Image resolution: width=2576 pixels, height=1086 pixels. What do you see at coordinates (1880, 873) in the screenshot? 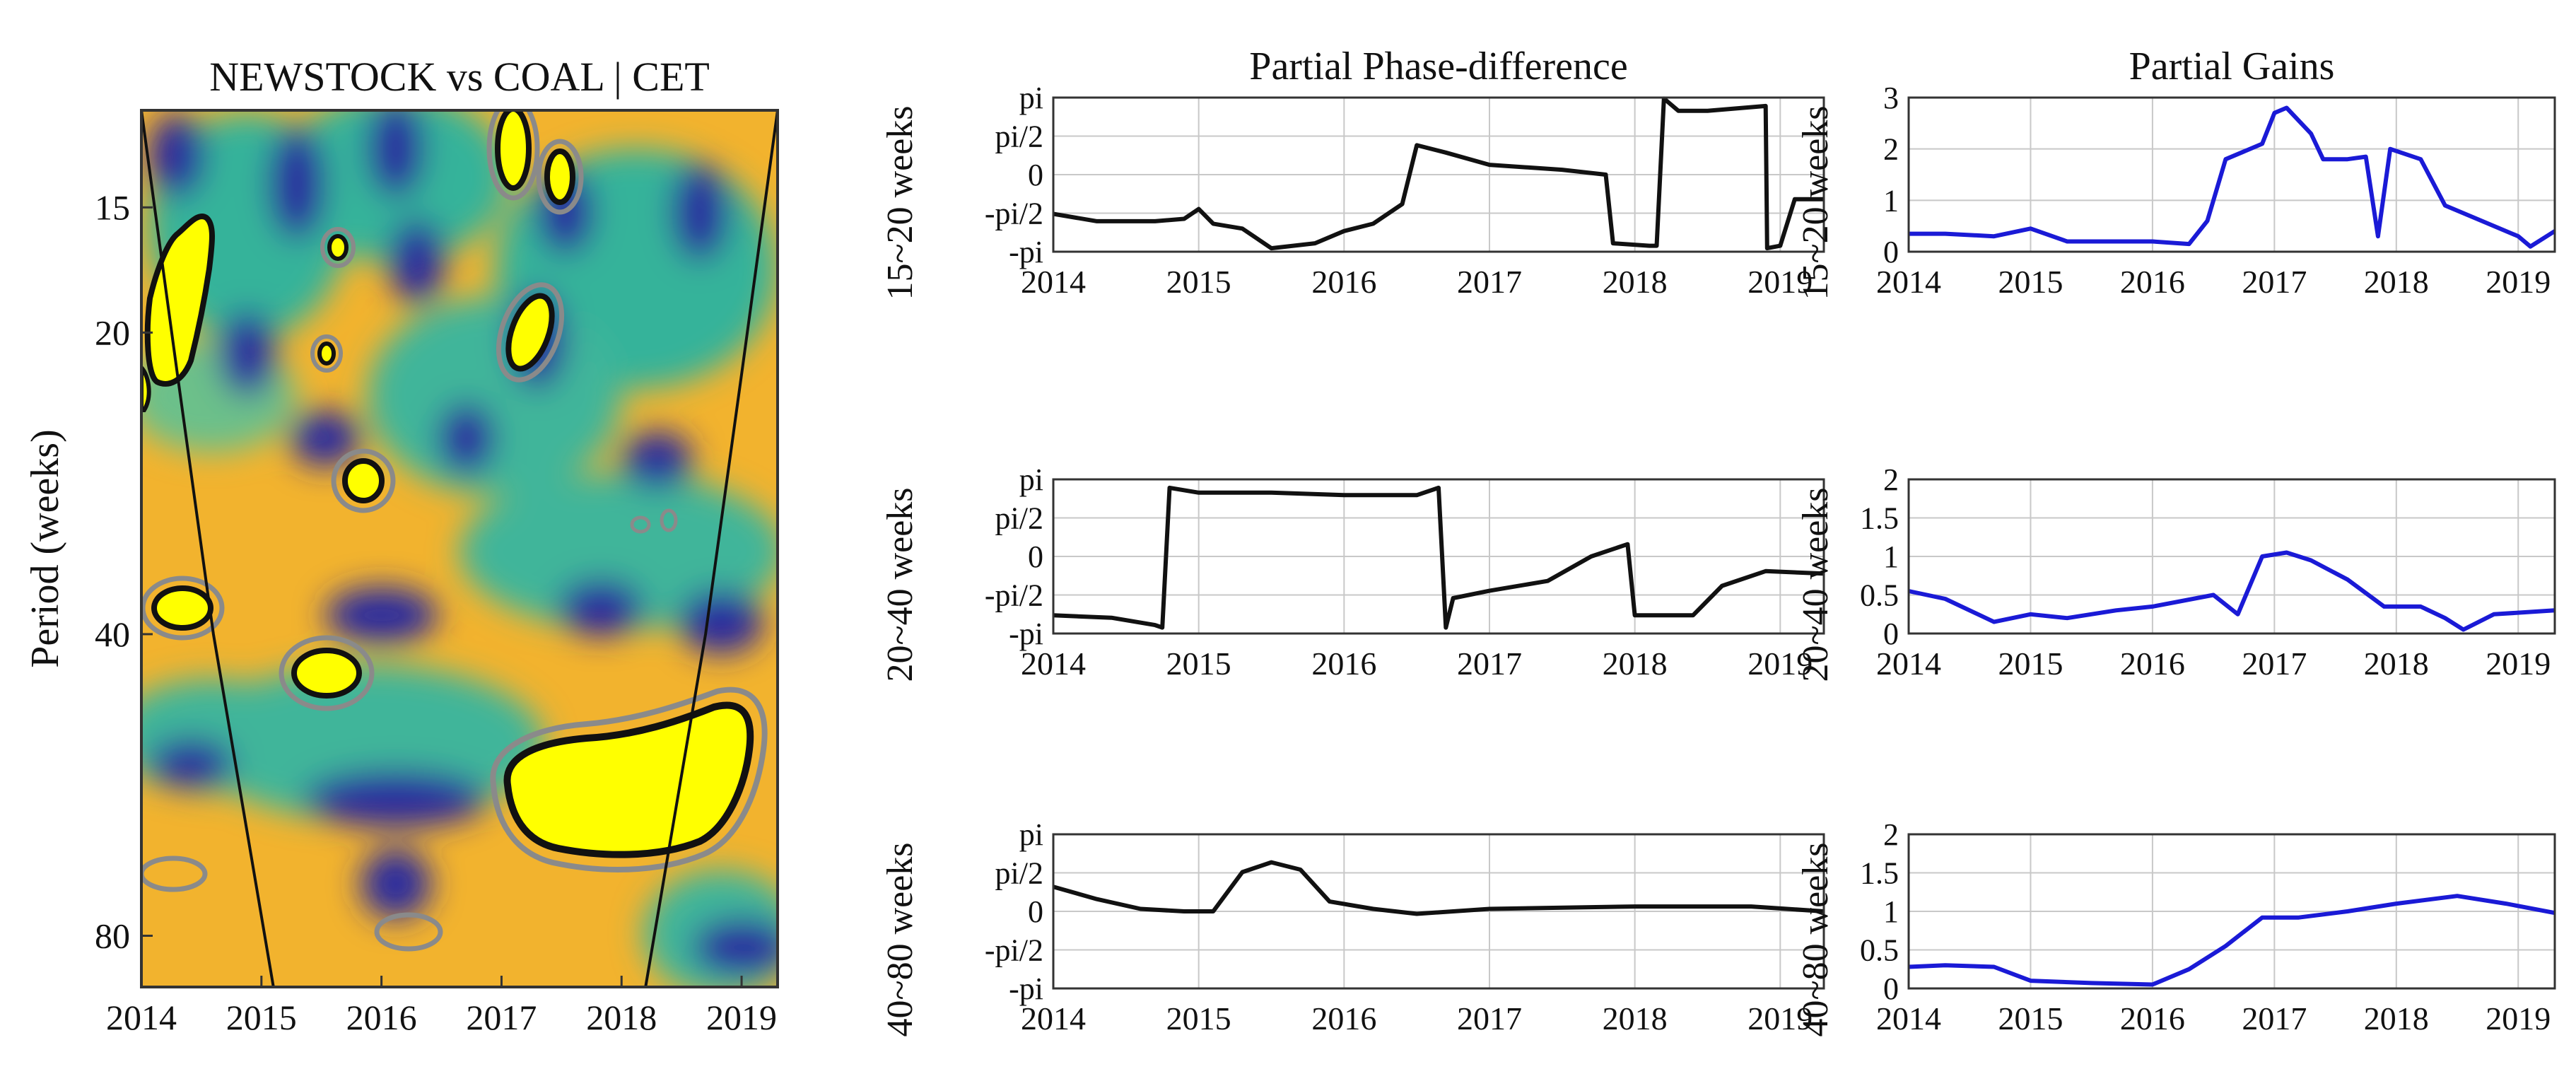
I see `y-tick-label: 1.5` at bounding box center [1880, 873].